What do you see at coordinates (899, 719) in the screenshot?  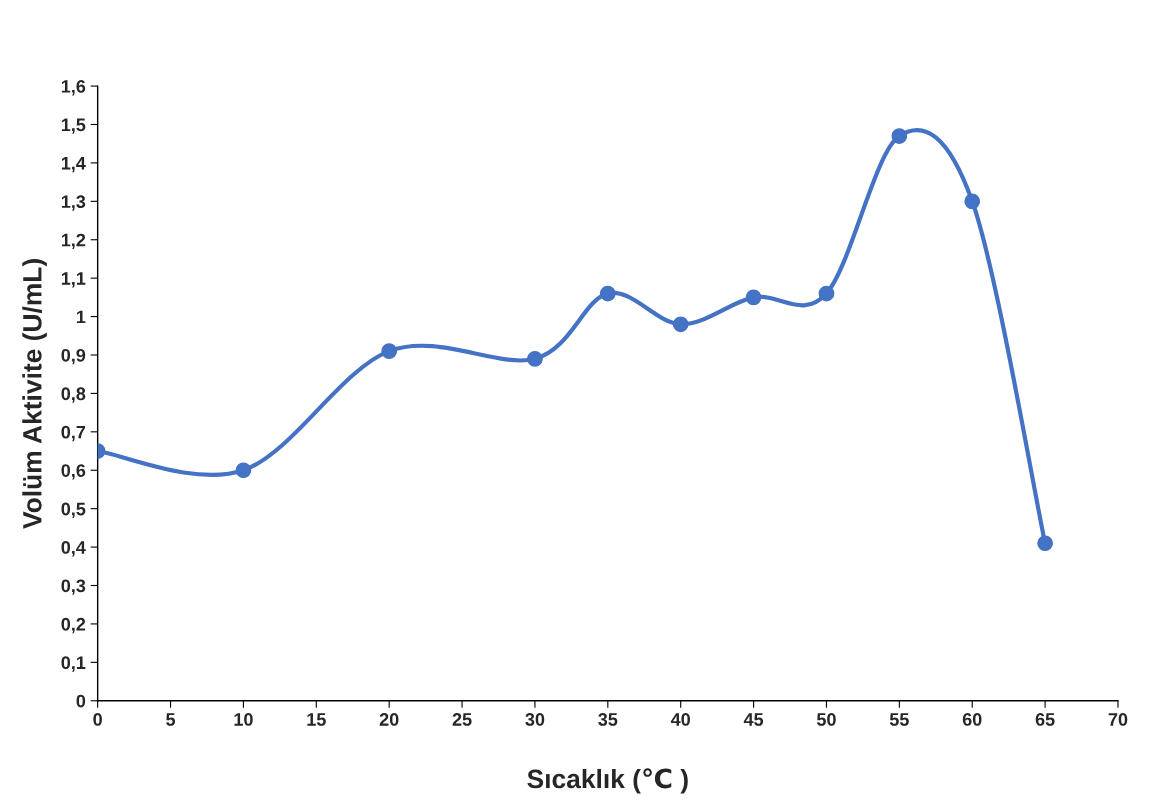 I see `x-tick-label: 55` at bounding box center [899, 719].